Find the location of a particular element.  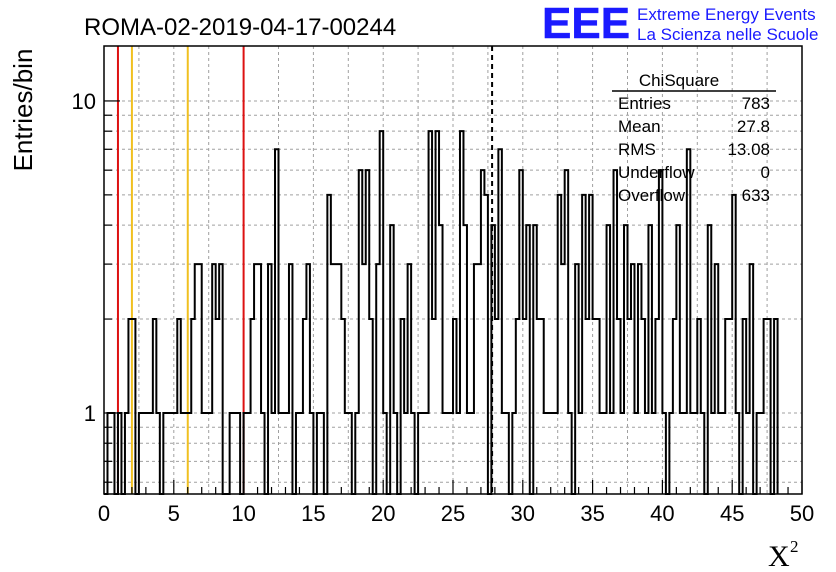

x-tick-label: 20 is located at coordinates (383, 513).